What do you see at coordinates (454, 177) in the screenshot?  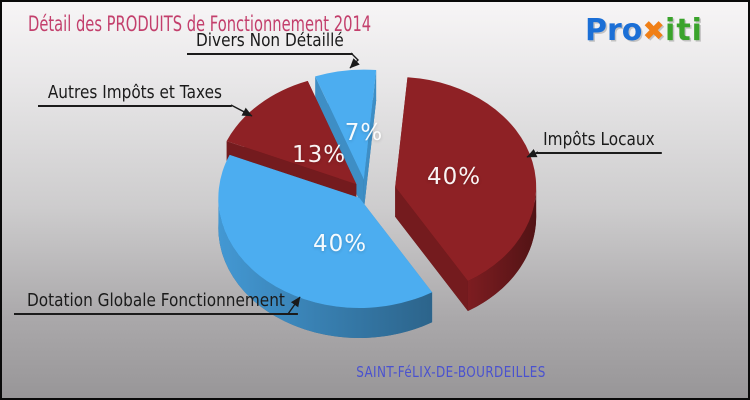 I see `value-label-impots: 40%` at bounding box center [454, 177].